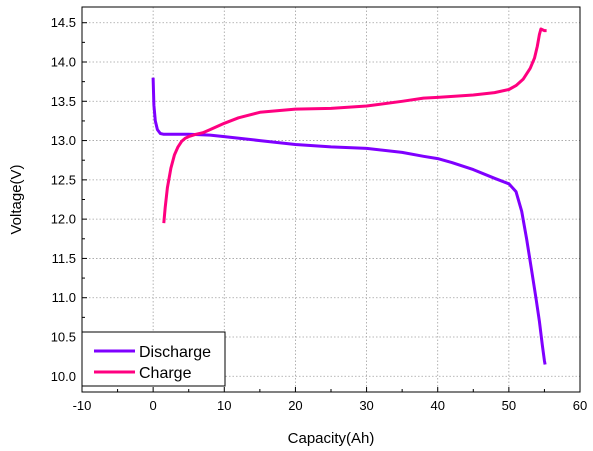  Describe the element at coordinates (63, 62) in the screenshot. I see `y-tick-label: 14.0` at that location.